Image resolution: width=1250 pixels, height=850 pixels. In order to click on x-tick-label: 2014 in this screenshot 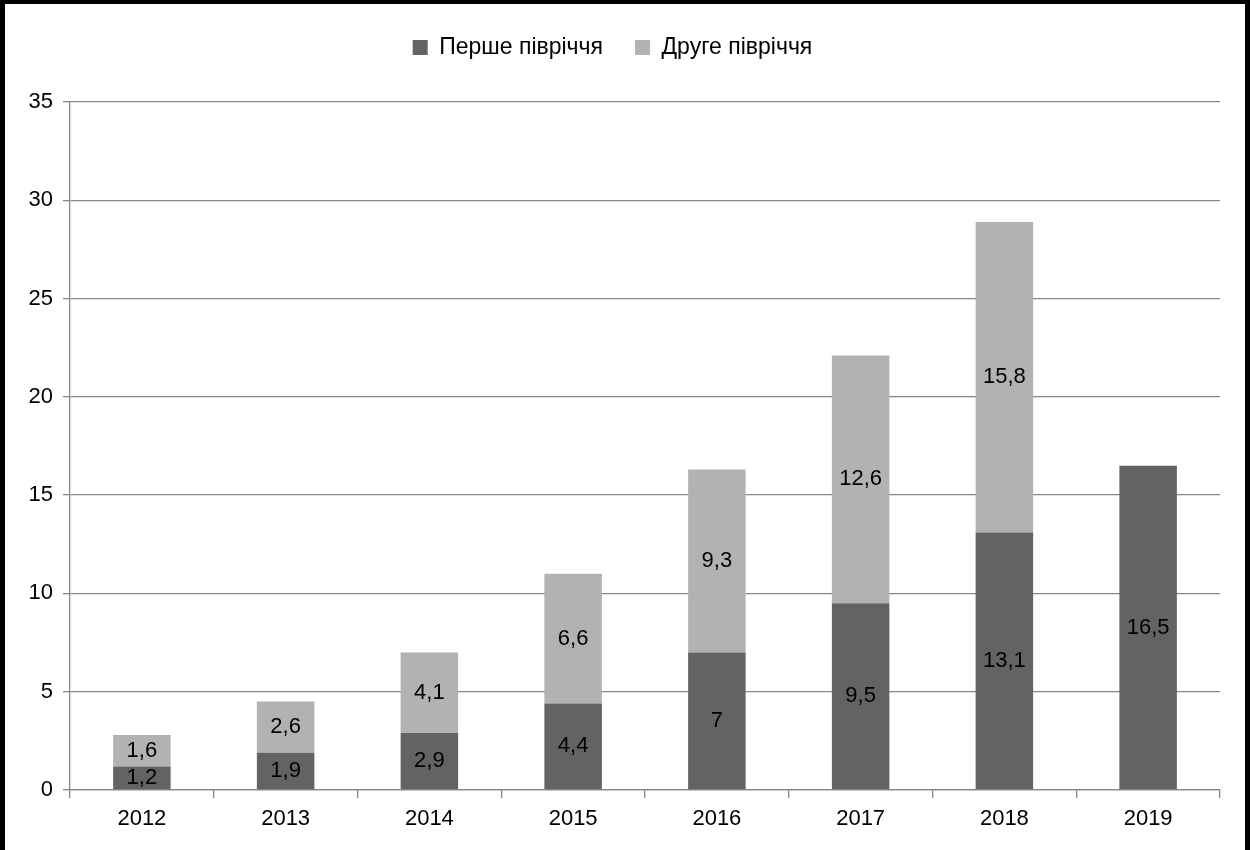, I will do `click(429, 818)`.